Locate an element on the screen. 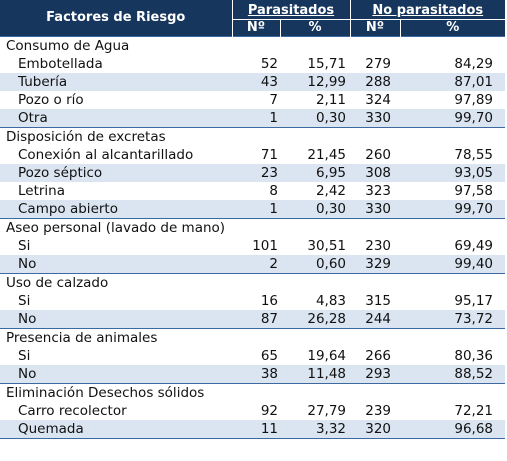 The image size is (507, 461). not-parasitized-percent: 96,68 is located at coordinates (453, 429).